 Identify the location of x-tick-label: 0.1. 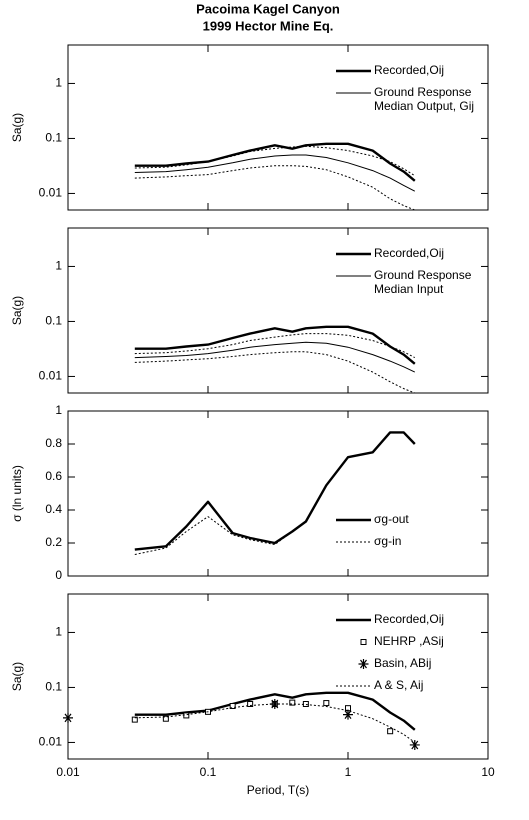
(208, 772).